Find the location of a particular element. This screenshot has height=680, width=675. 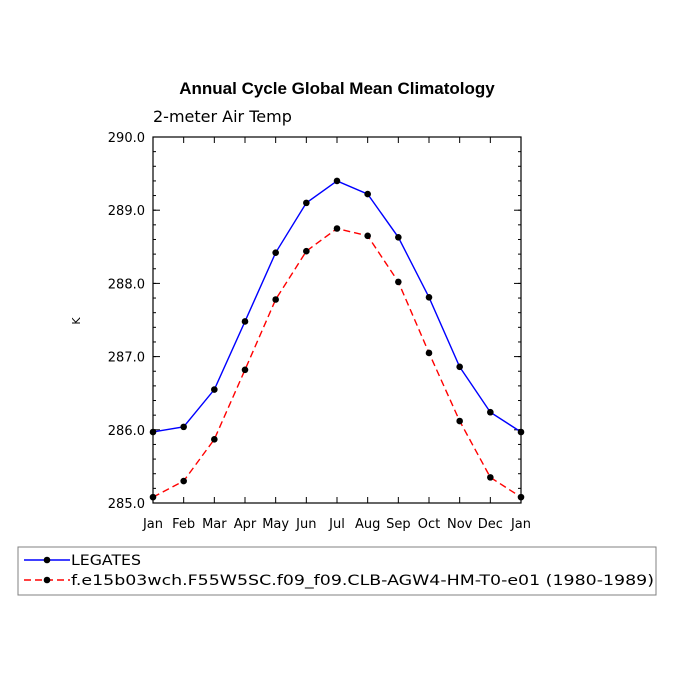

x-tick-label: Oct is located at coordinates (429, 524).